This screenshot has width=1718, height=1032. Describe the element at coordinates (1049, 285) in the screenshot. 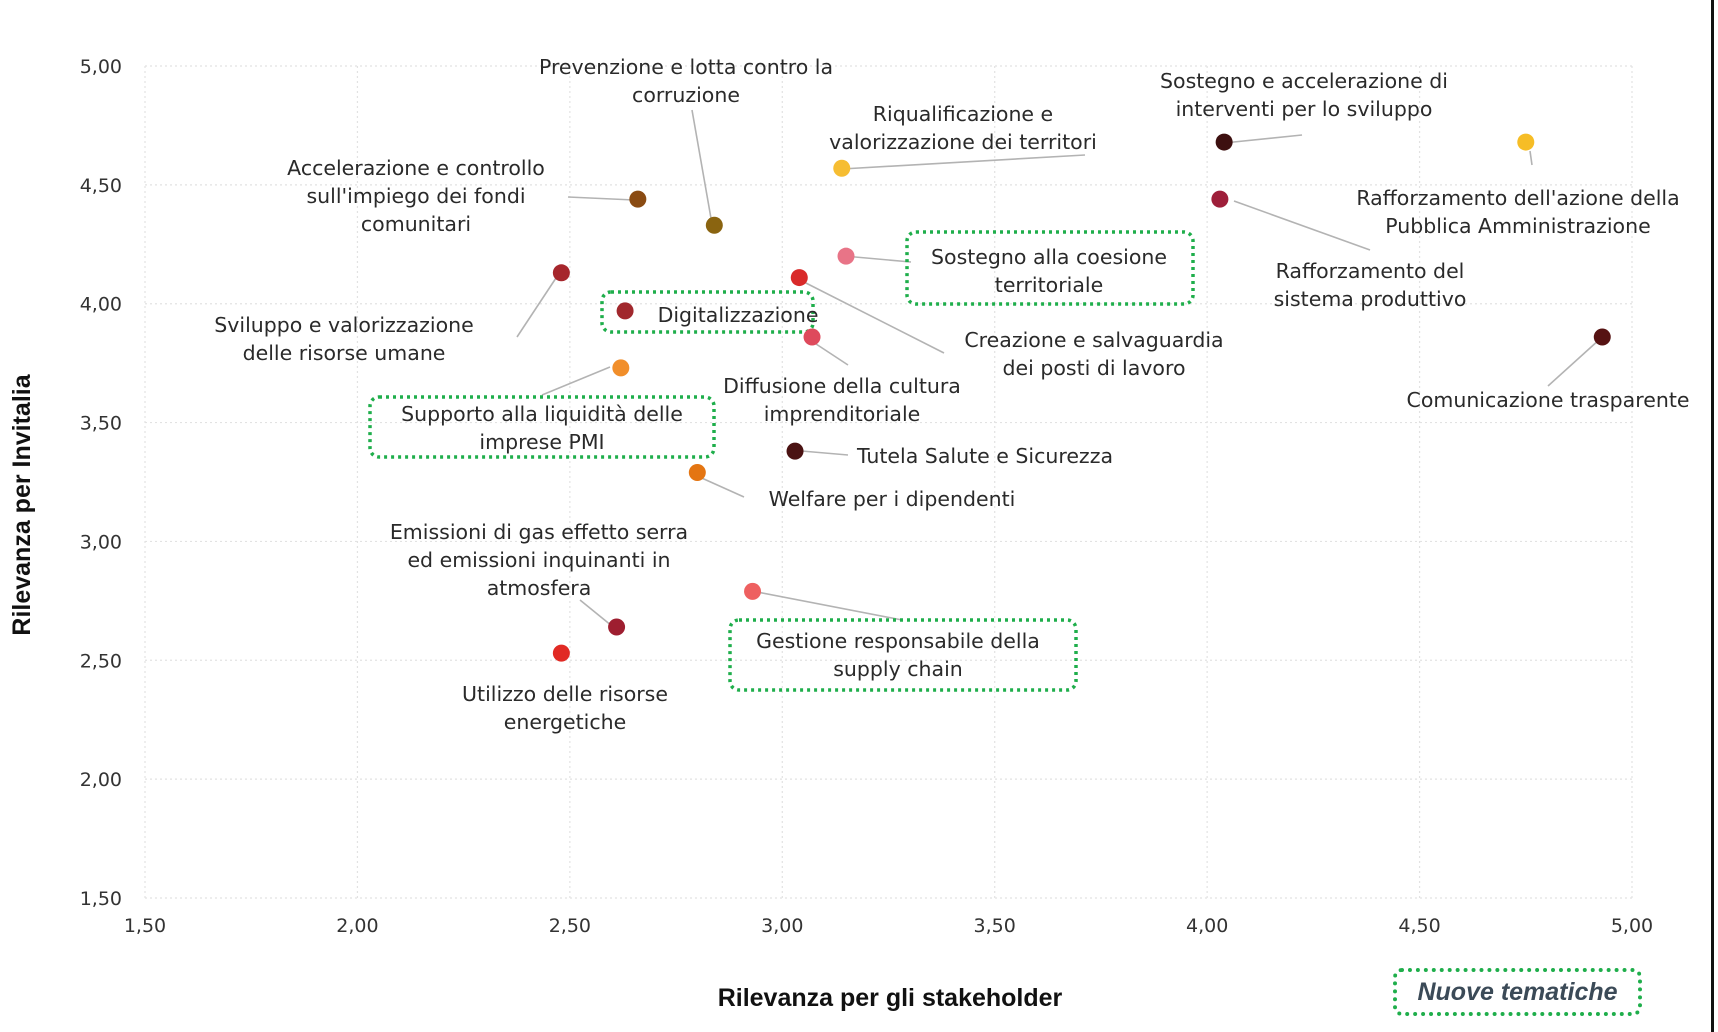

I see `point-label-line: territoriale` at that location.